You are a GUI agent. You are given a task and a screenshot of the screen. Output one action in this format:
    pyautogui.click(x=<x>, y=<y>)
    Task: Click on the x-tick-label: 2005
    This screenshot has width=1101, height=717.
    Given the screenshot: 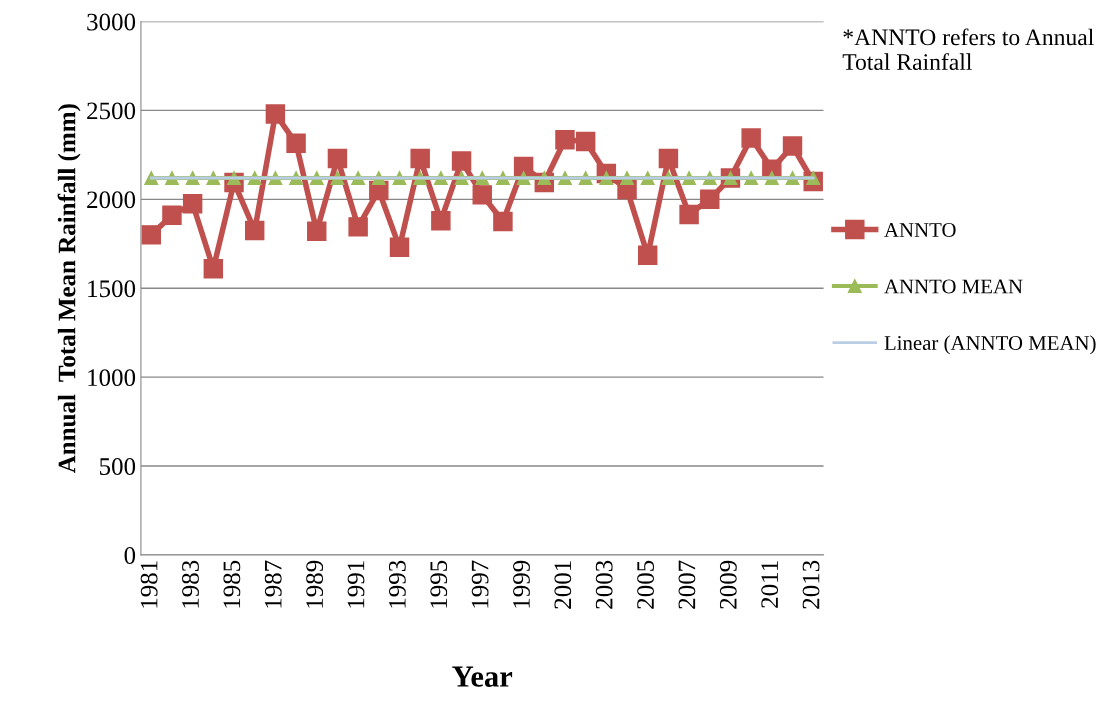 What is the action you would take?
    pyautogui.click(x=645, y=584)
    